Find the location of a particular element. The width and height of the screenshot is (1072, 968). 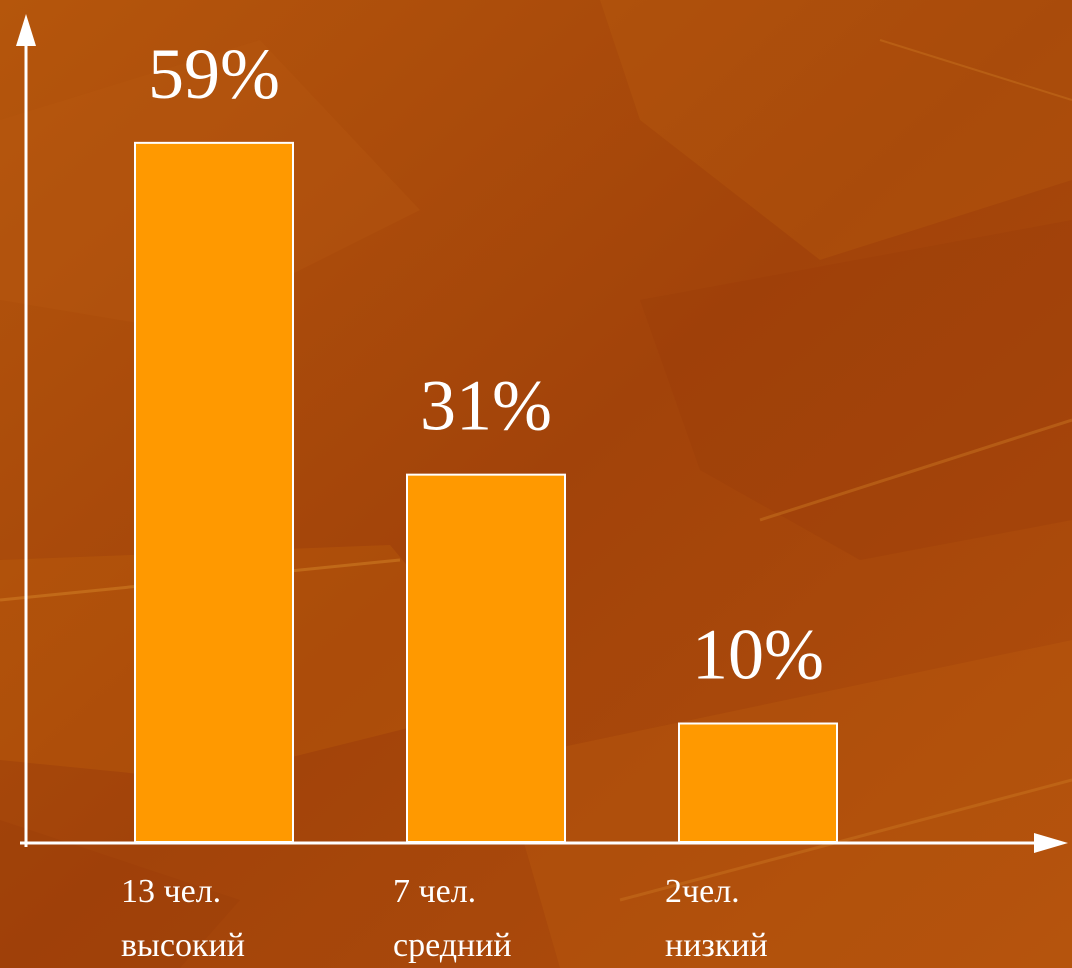

y-axis is located at coordinates (26, 430).